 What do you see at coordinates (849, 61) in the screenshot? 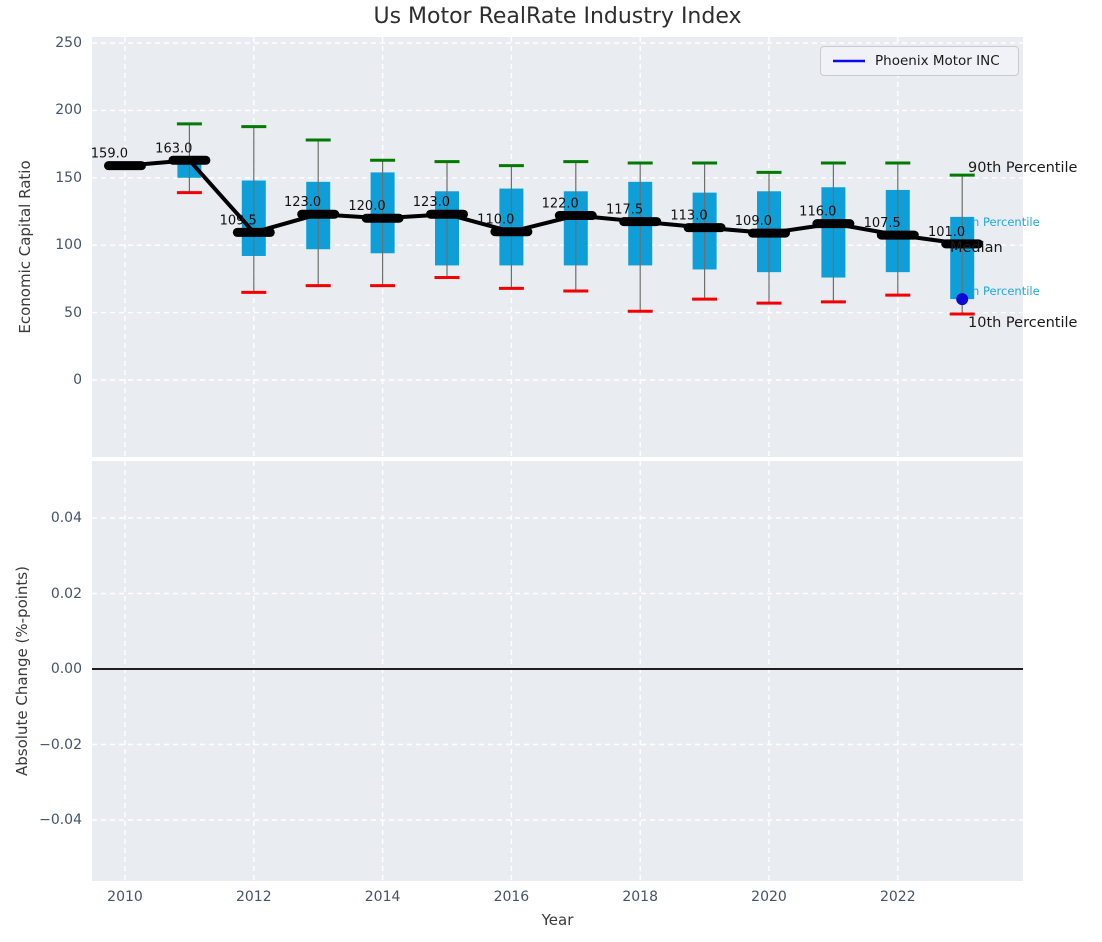
I see `legend-line-icon` at bounding box center [849, 61].